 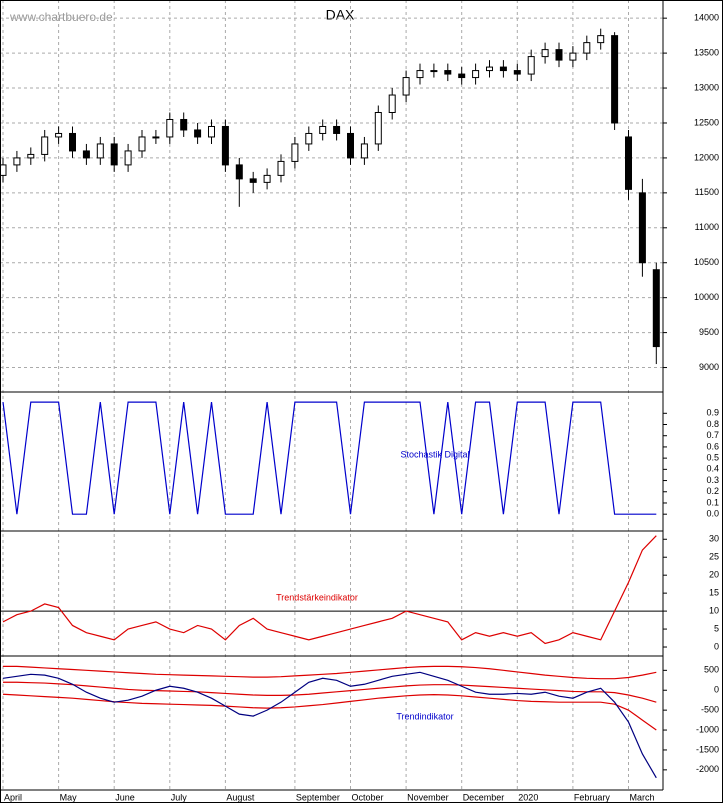 I want to click on y-tick-label: -2000, so click(x=707, y=769).